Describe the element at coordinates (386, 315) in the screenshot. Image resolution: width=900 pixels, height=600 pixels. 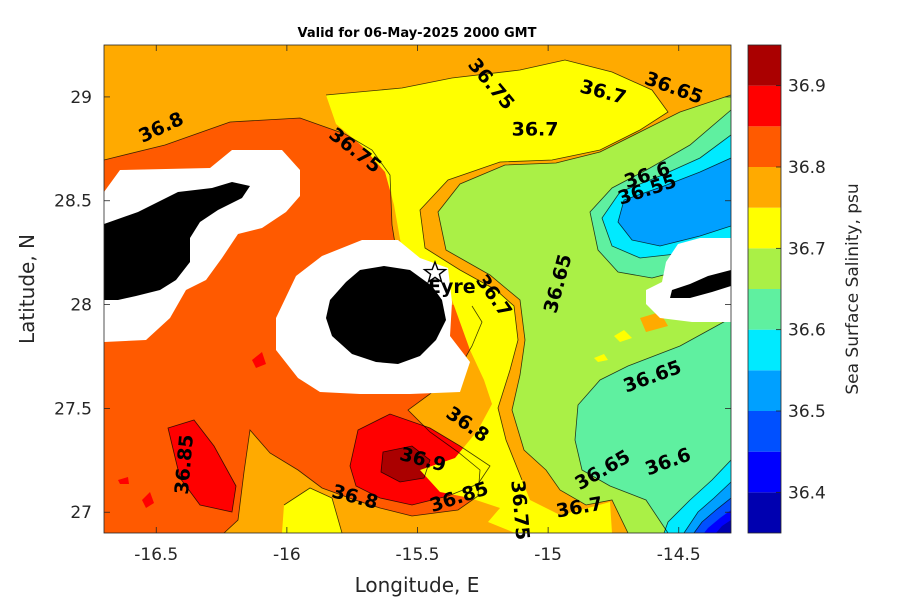
I see `land-gran-canaria` at that location.